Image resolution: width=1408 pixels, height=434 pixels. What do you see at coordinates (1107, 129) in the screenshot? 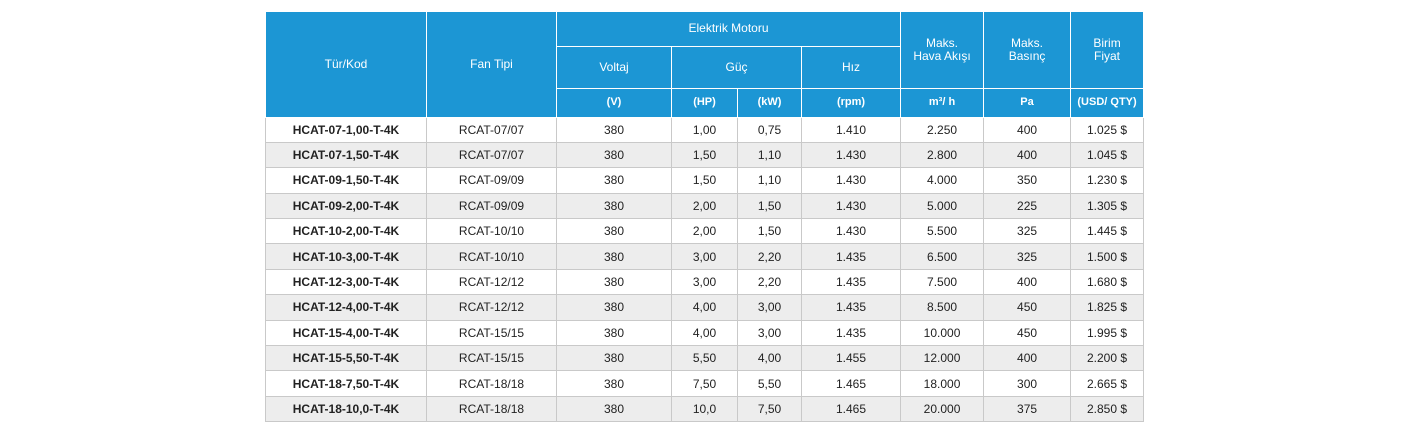
I see `table-cell: 1.025 $` at bounding box center [1107, 129].